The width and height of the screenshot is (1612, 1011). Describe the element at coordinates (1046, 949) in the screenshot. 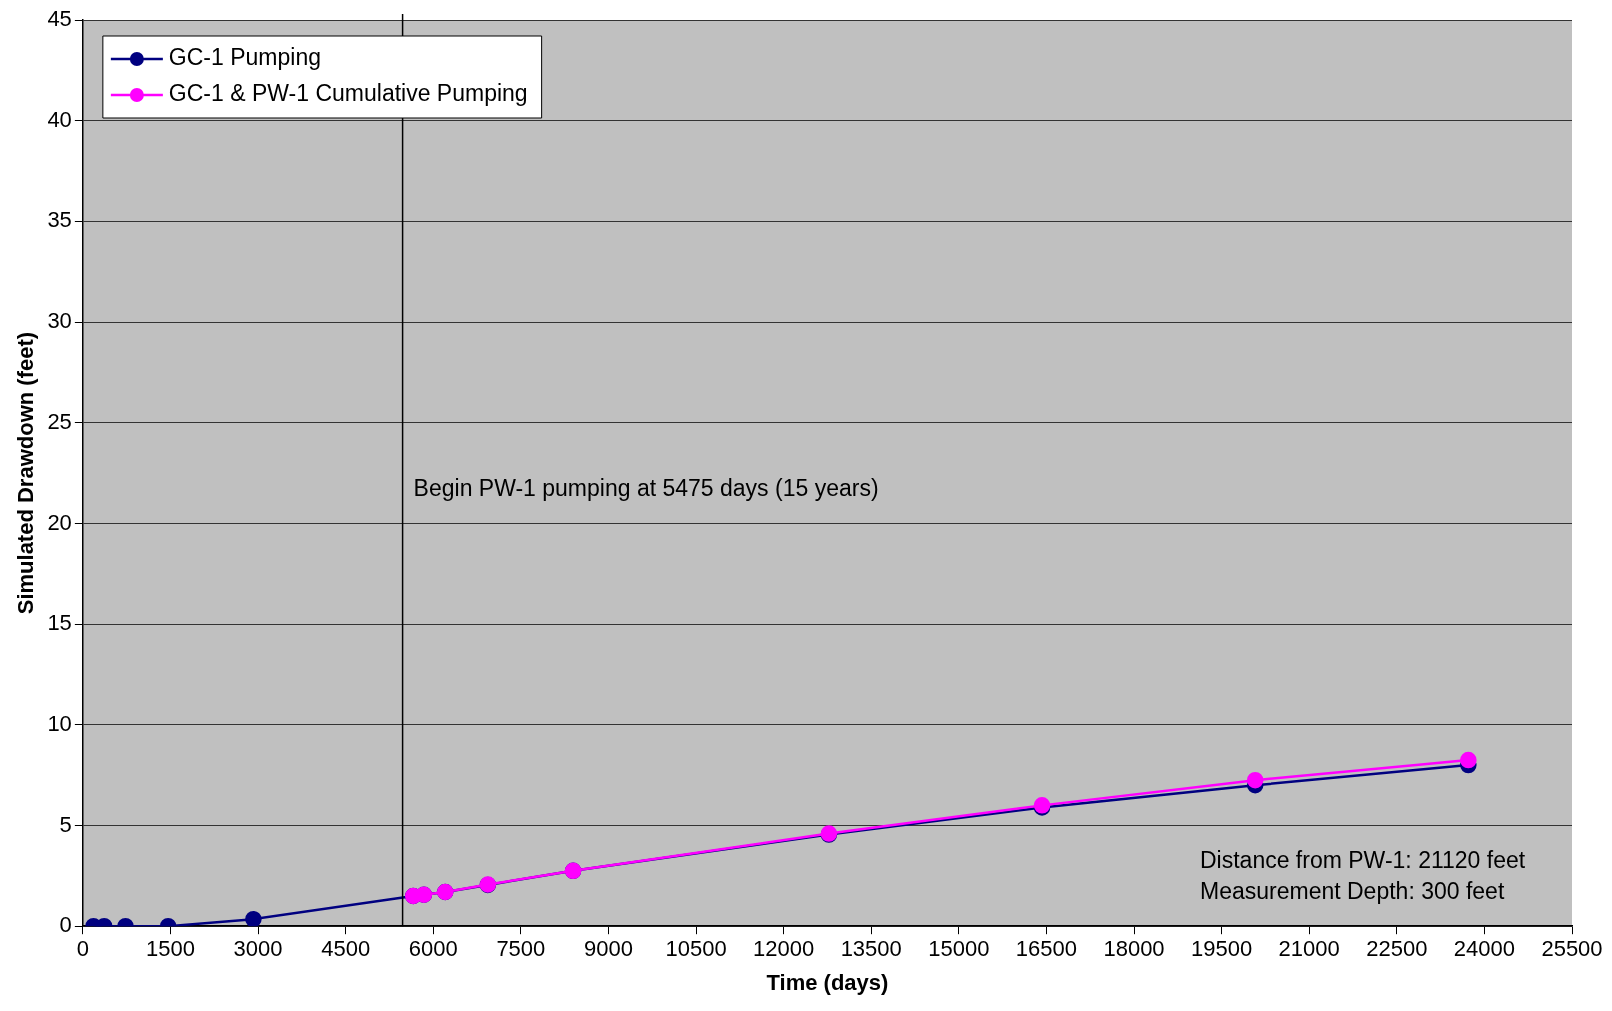

I see `x-tick-label: 16500` at that location.